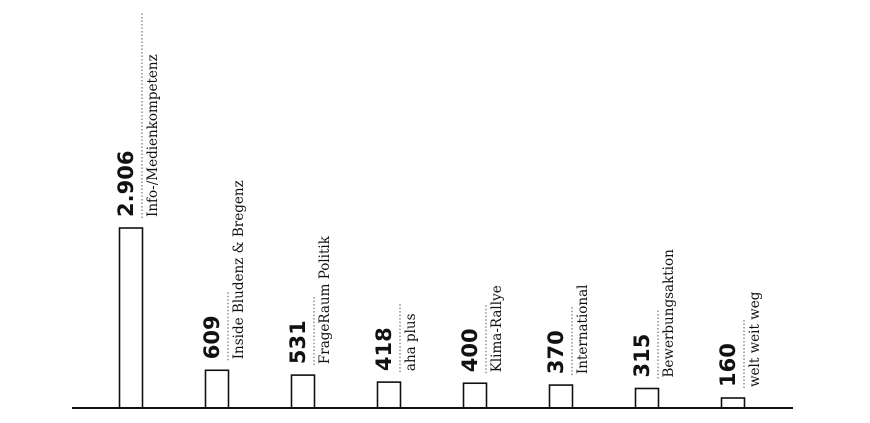 This screenshot has width=870, height=423. What do you see at coordinates (126, 184) in the screenshot?
I see `value-label-0: 2.906` at bounding box center [126, 184].